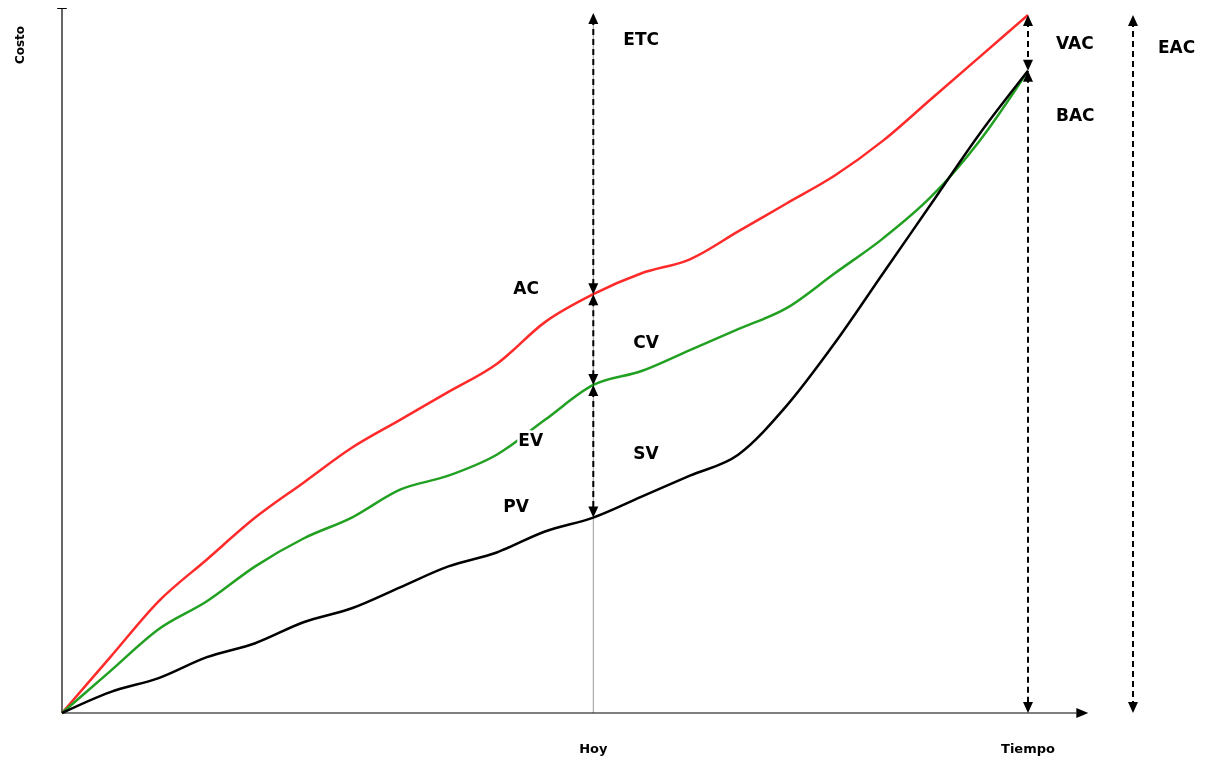  I want to click on series-label: AC, so click(526, 288).